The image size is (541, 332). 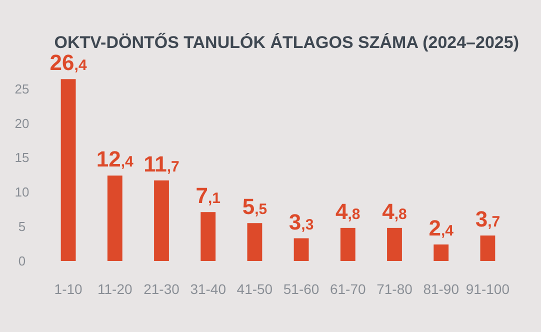 What do you see at coordinates (115, 159) in the screenshot?
I see `data-label: 12,4` at bounding box center [115, 159].